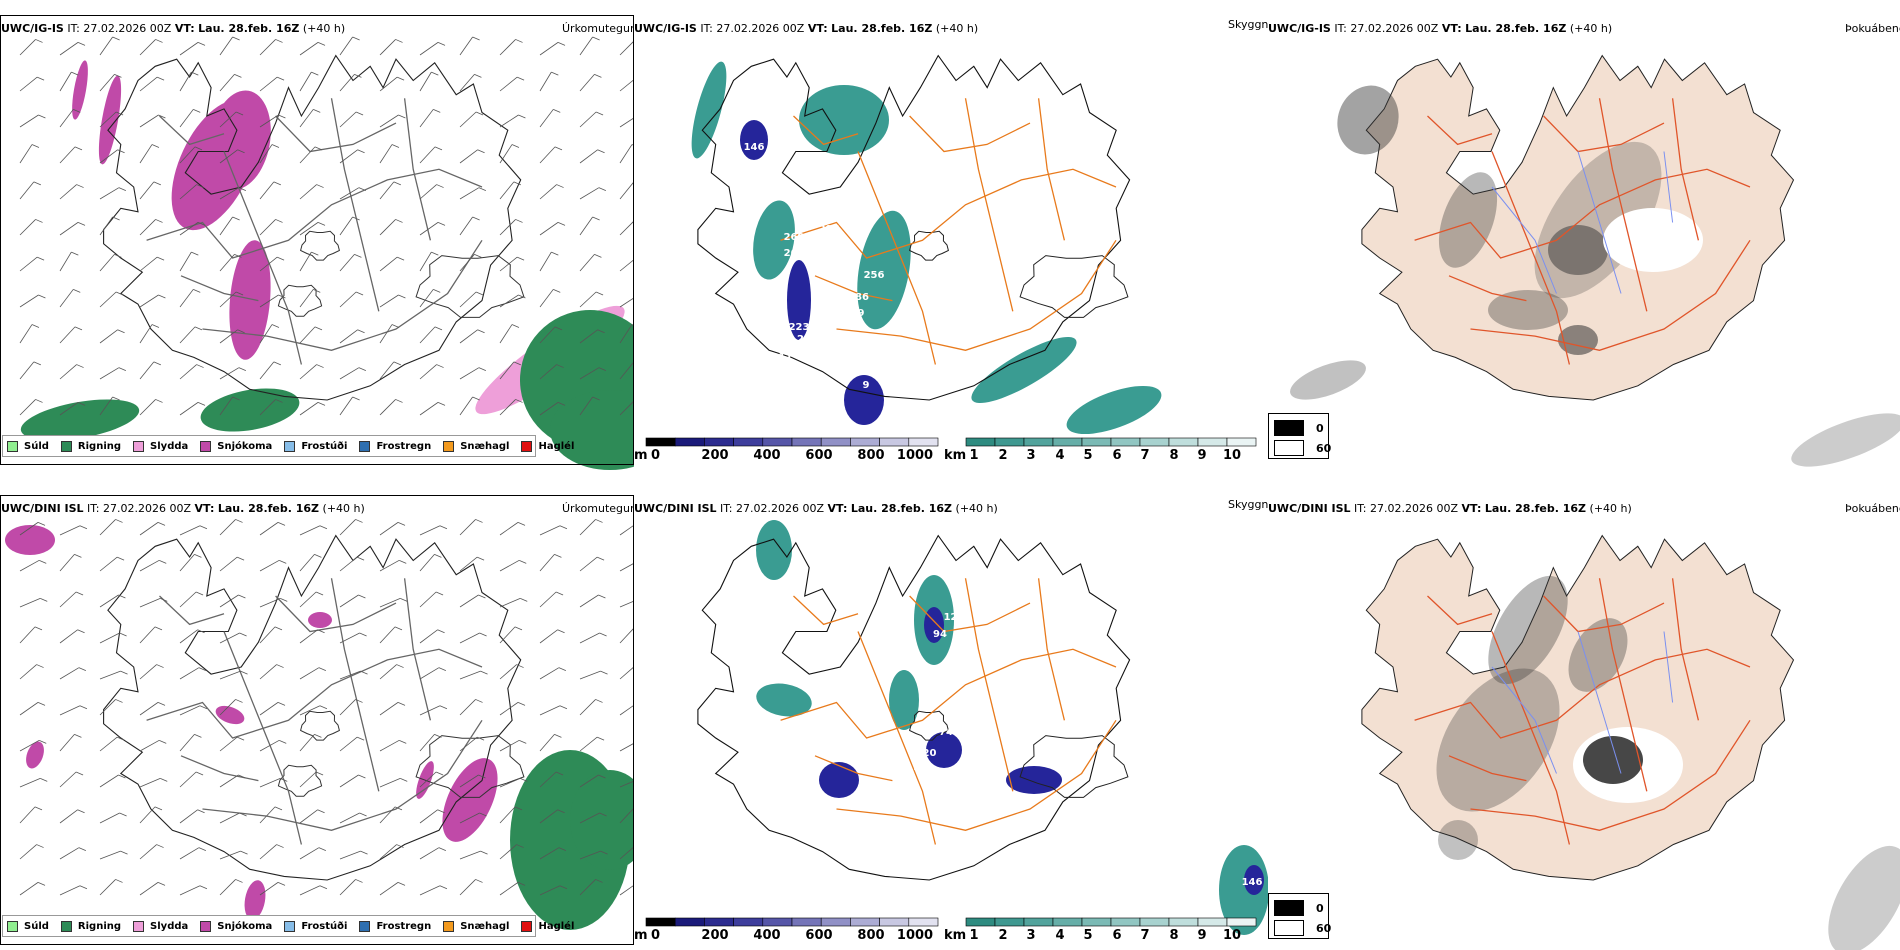 Image resolution: width=1900 pixels, height=950 pixels. What do you see at coordinates (940, 634) in the screenshot?
I see `ceiling-label: 94` at bounding box center [940, 634].